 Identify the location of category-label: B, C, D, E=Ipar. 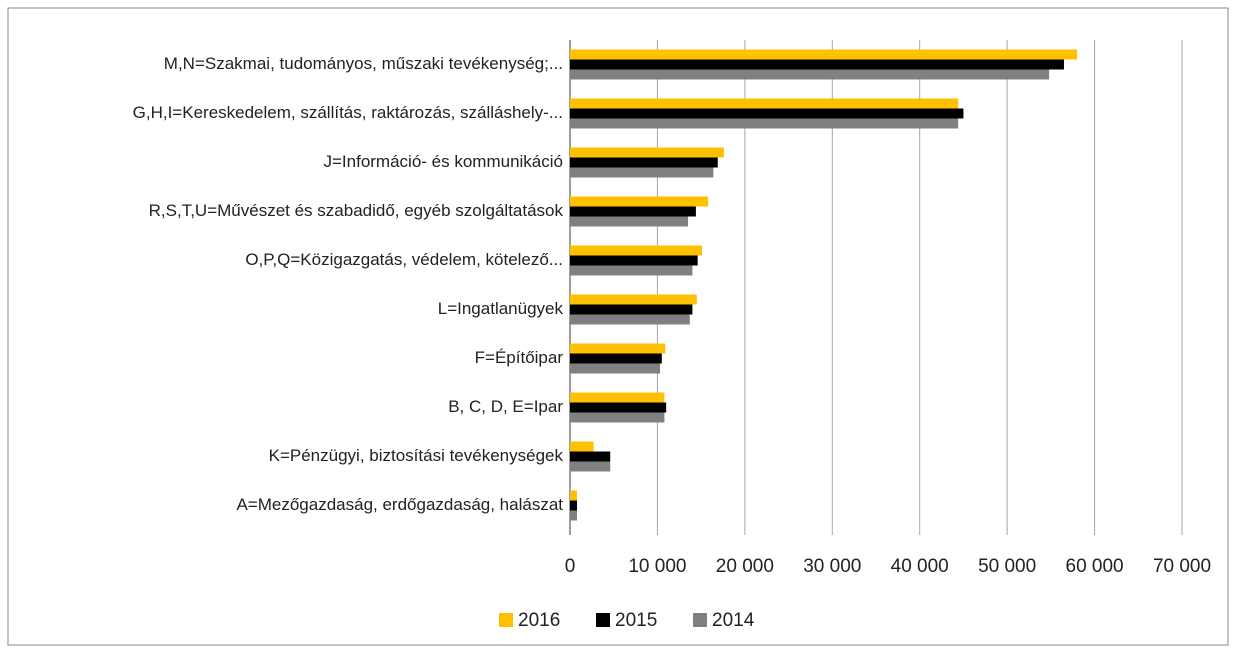
(505, 406).